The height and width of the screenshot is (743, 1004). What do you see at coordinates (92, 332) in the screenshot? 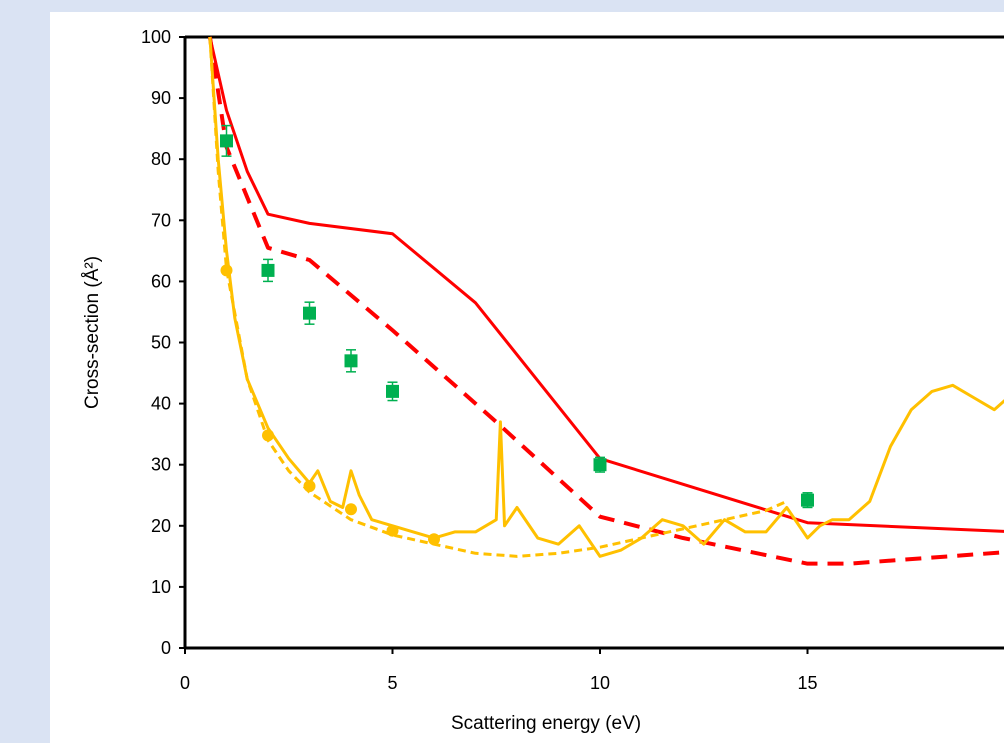
I see `y-axis-title: Cross-section (Å²)` at bounding box center [92, 332].